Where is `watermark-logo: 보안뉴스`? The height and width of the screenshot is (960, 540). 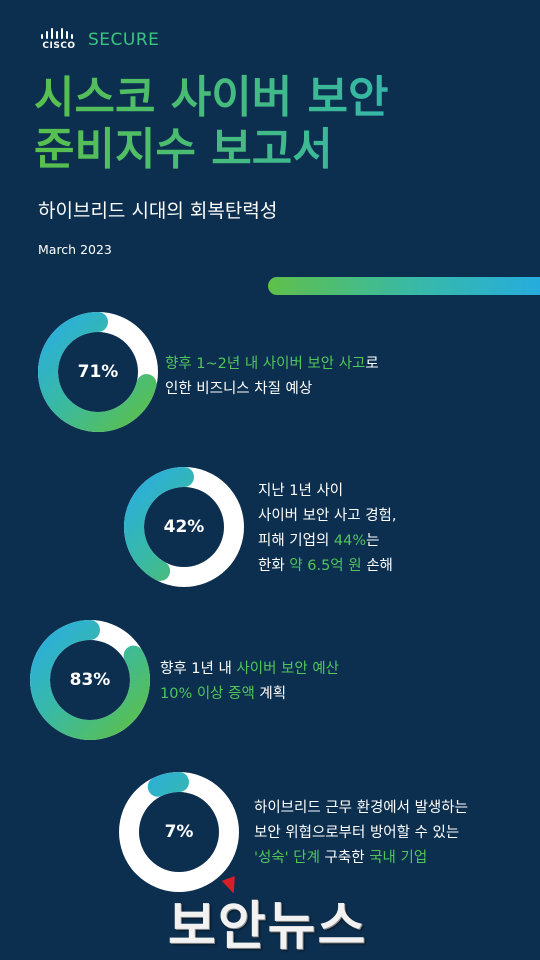 watermark-logo: 보안뉴스 is located at coordinates (268, 927).